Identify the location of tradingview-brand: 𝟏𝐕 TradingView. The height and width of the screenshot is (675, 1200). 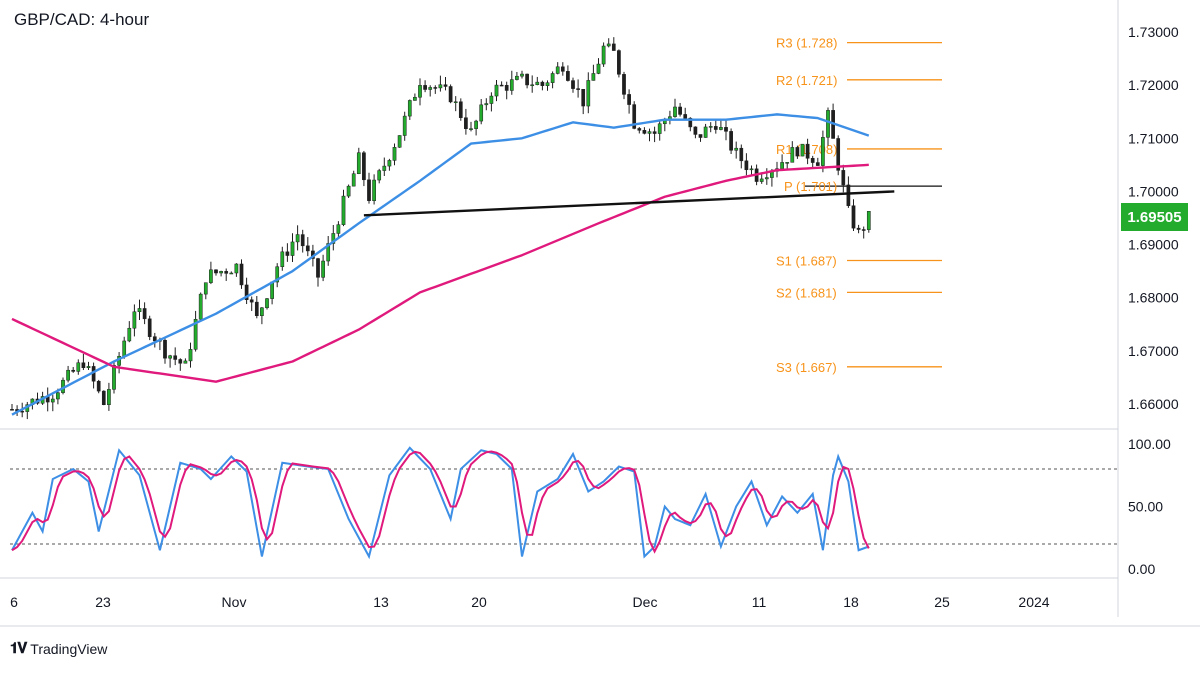
(58, 648).